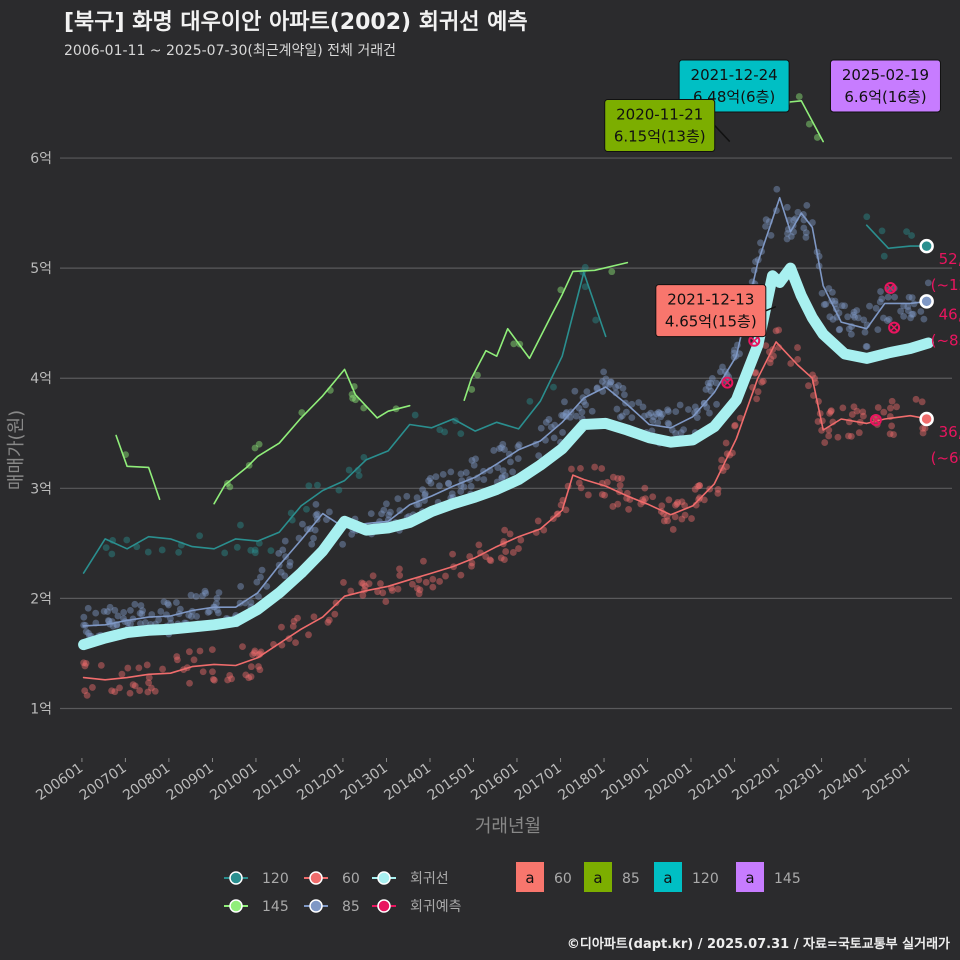  Describe the element at coordinates (436, 907) in the screenshot. I see `legend-label: 회귀예측` at that location.